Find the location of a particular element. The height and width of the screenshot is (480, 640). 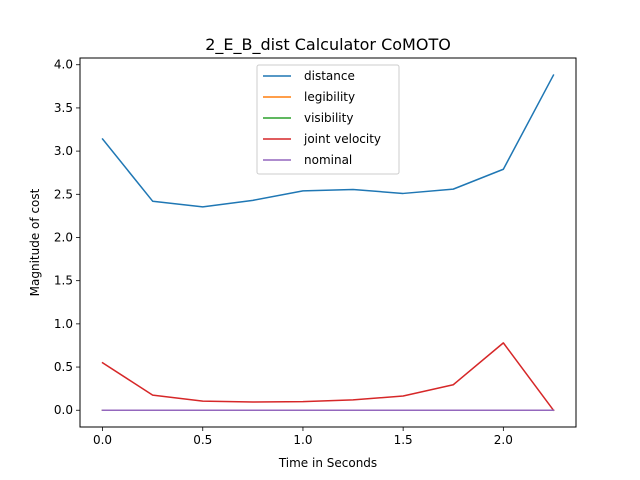

y-tick-label: 2.5 is located at coordinates (63, 194).